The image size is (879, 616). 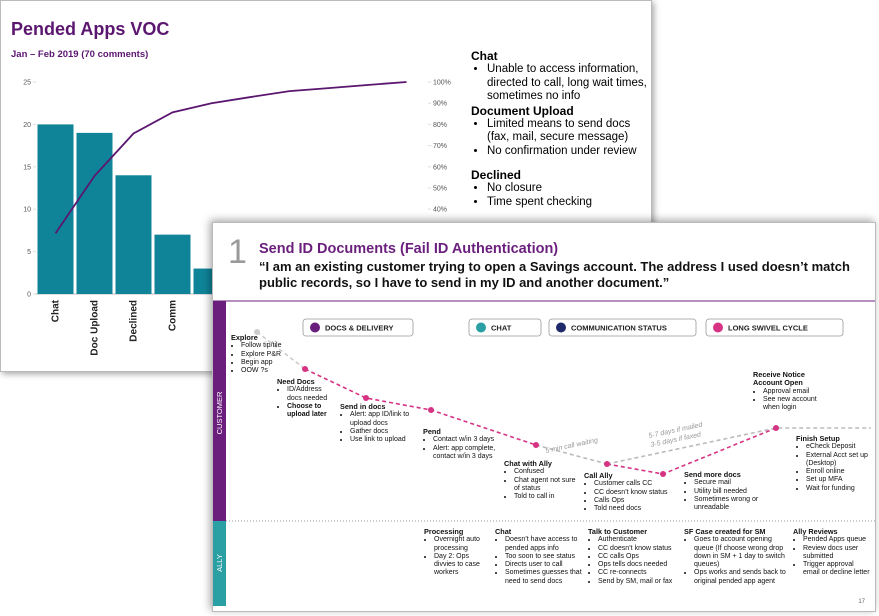 What do you see at coordinates (380, 419) in the screenshot?
I see `step-item: Alert: app ID/link to upload docs` at bounding box center [380, 419].